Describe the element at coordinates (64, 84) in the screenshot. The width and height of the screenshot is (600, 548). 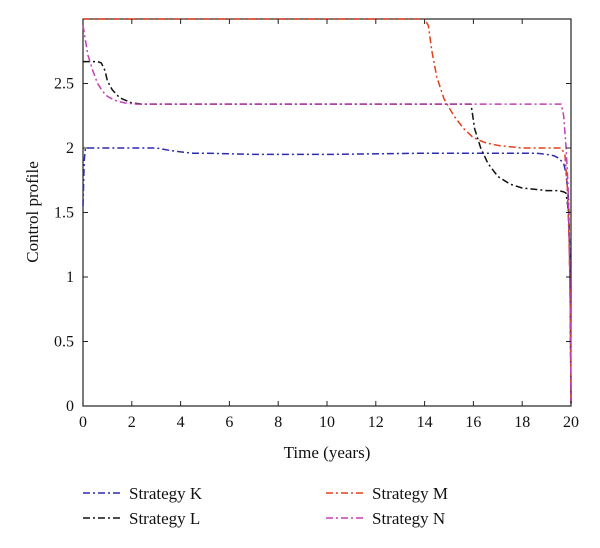
I see `y-tick-label: 2.5` at that location.